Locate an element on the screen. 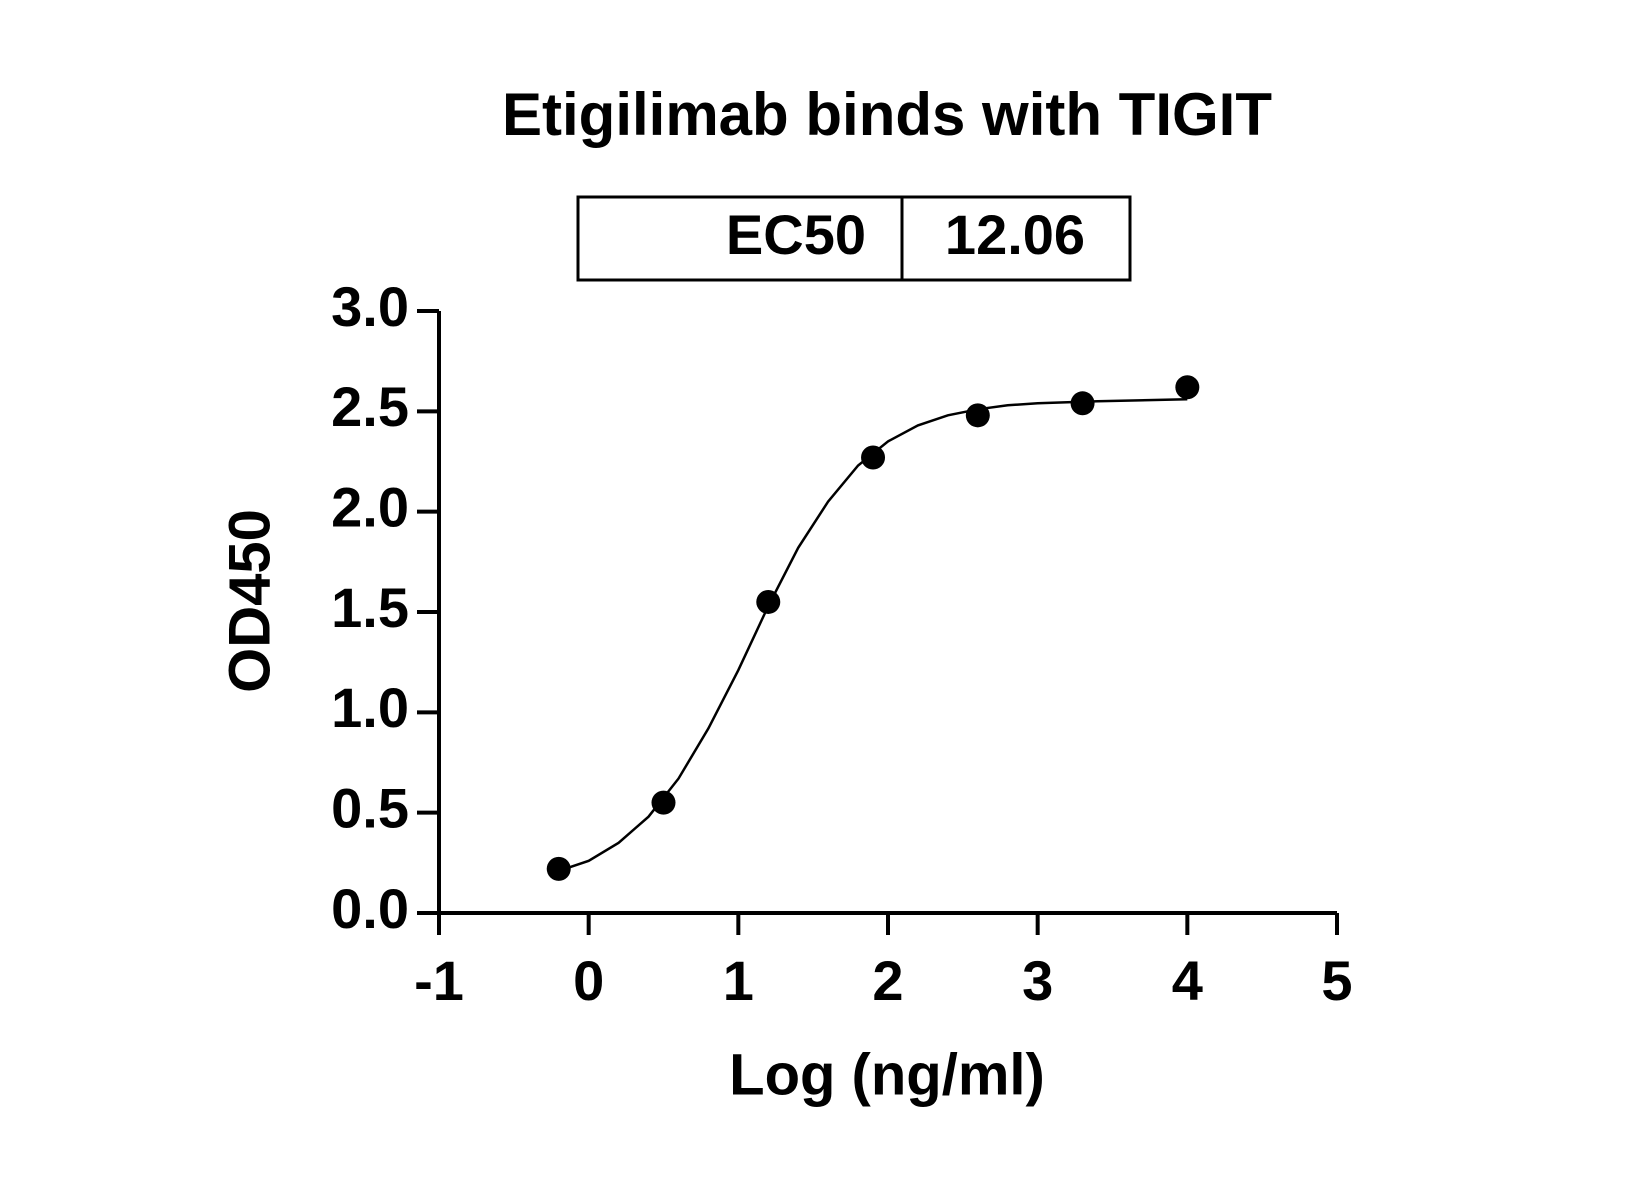  x-tick-label: 5 is located at coordinates (1336, 980).